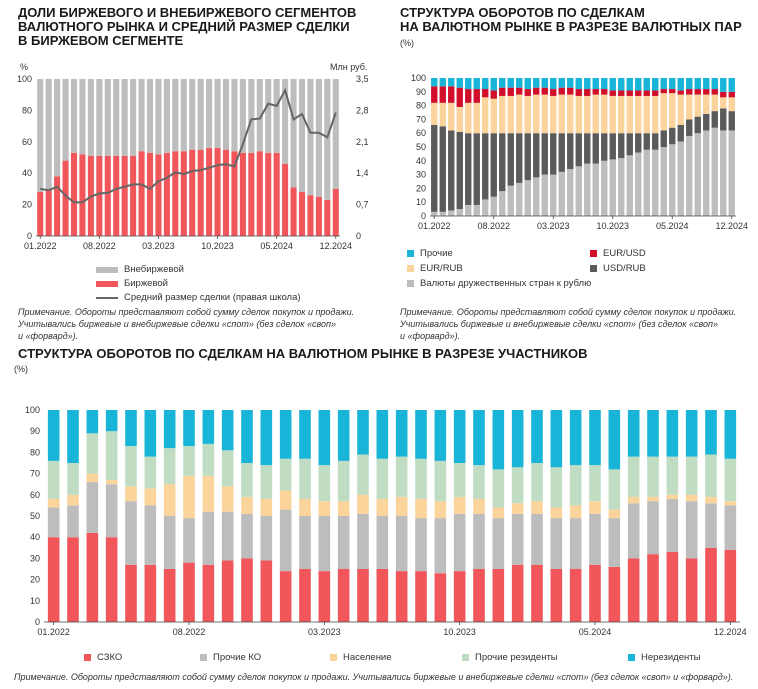 The width and height of the screenshot is (758, 689). Describe the element at coordinates (553, 226) in the screenshot. I see `chart2-x-tick: 03.2023` at that location.